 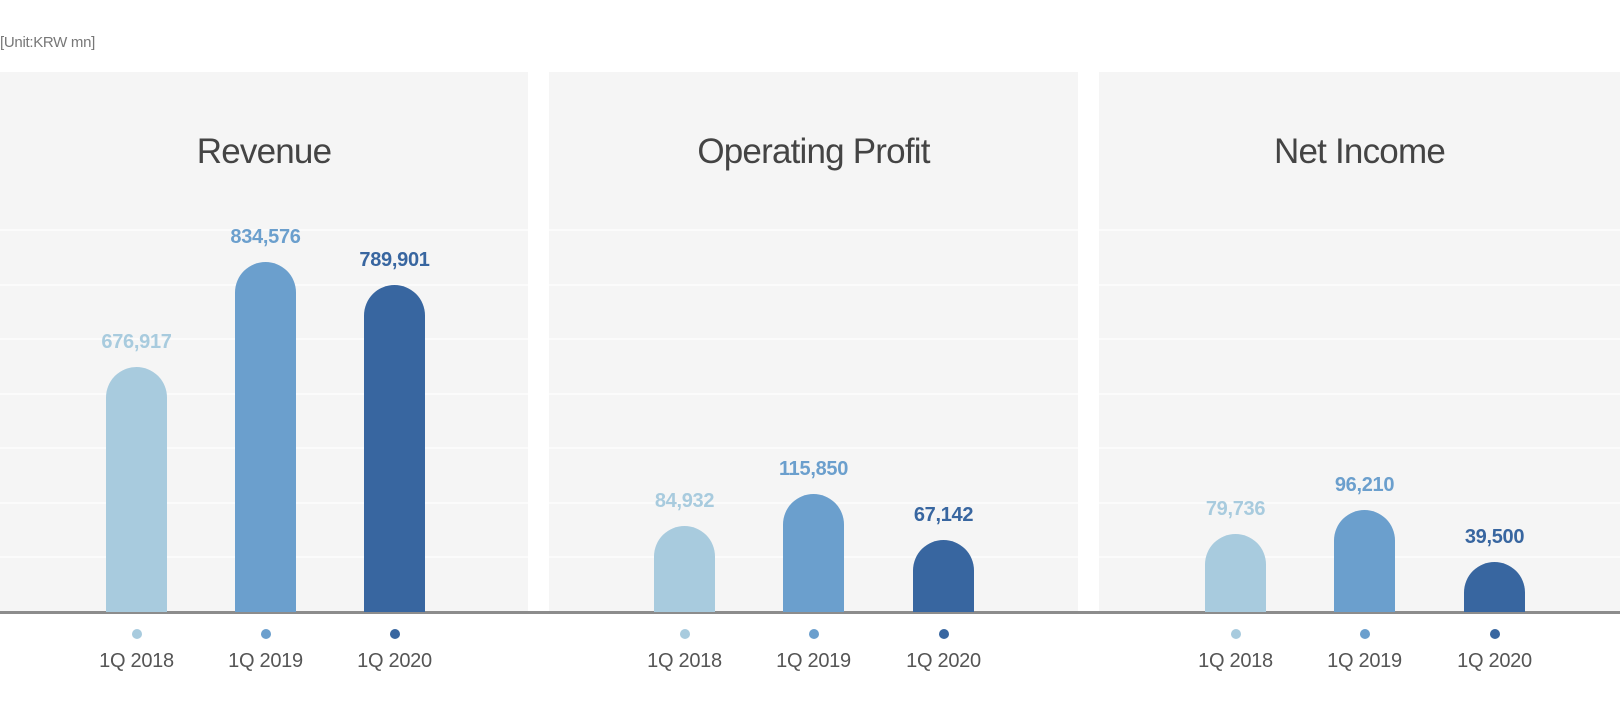 I want to click on value-label: 834,576, so click(x=265, y=237).